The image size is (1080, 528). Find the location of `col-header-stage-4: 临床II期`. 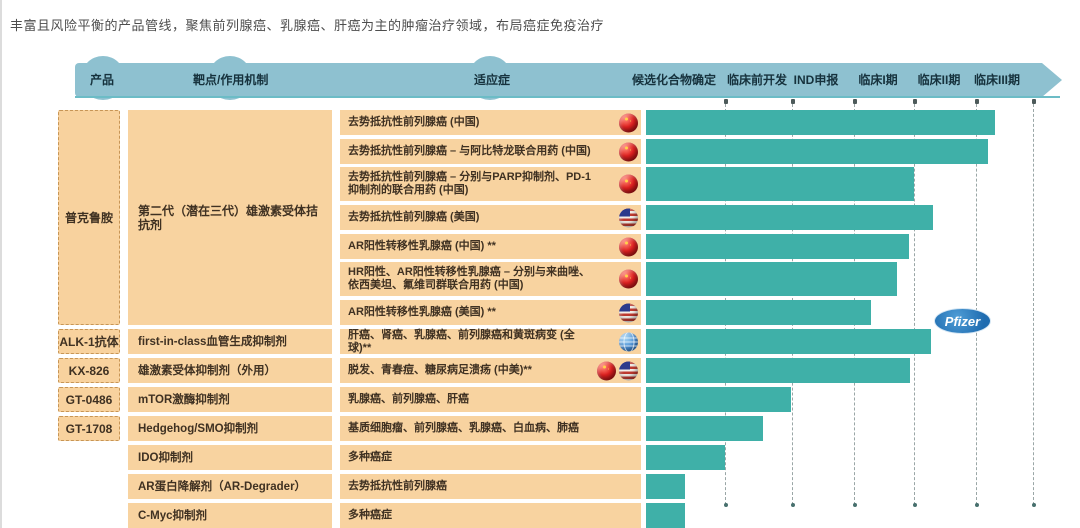

col-header-stage-4: 临床II期 is located at coordinates (939, 80).